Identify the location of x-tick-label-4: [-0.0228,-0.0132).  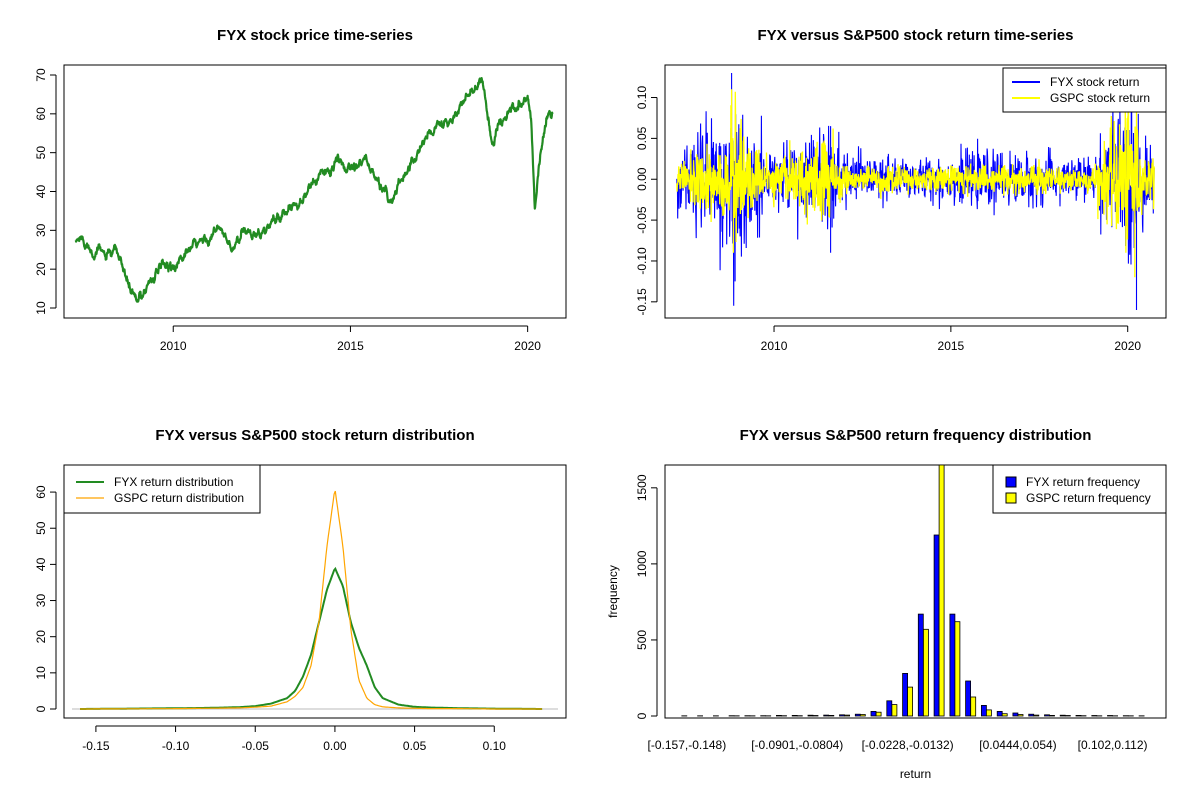
(908, 745).